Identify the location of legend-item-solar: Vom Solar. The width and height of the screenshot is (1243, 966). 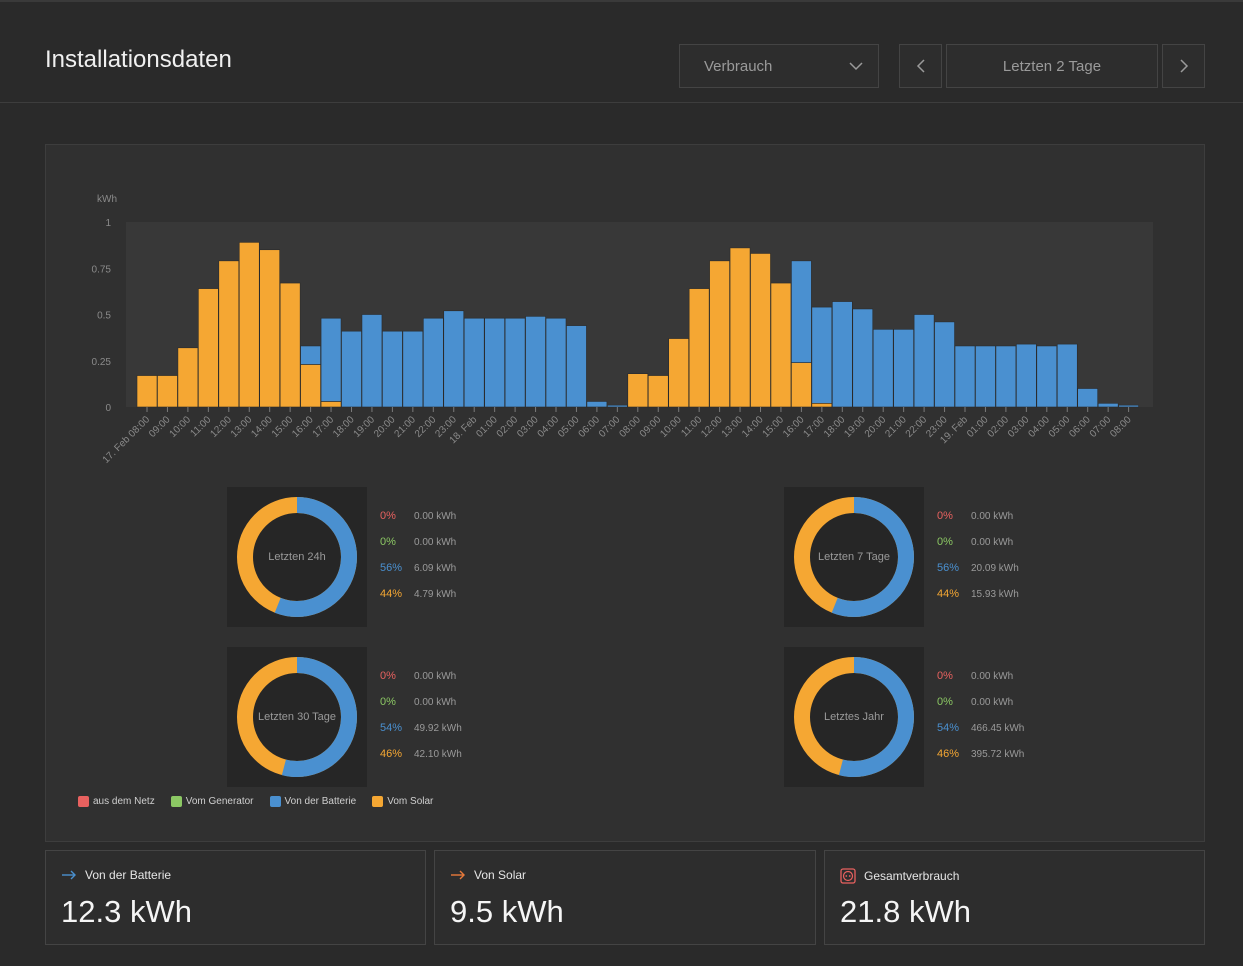
(402, 801).